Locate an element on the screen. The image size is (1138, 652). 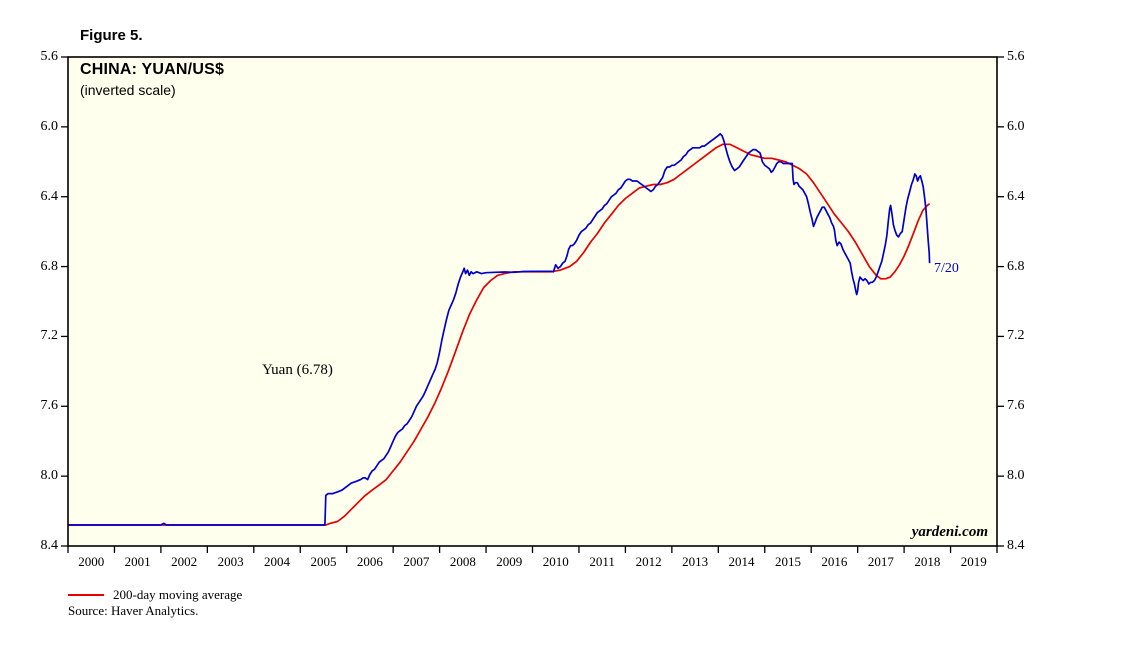
ma-legend-swatch is located at coordinates (86, 595).